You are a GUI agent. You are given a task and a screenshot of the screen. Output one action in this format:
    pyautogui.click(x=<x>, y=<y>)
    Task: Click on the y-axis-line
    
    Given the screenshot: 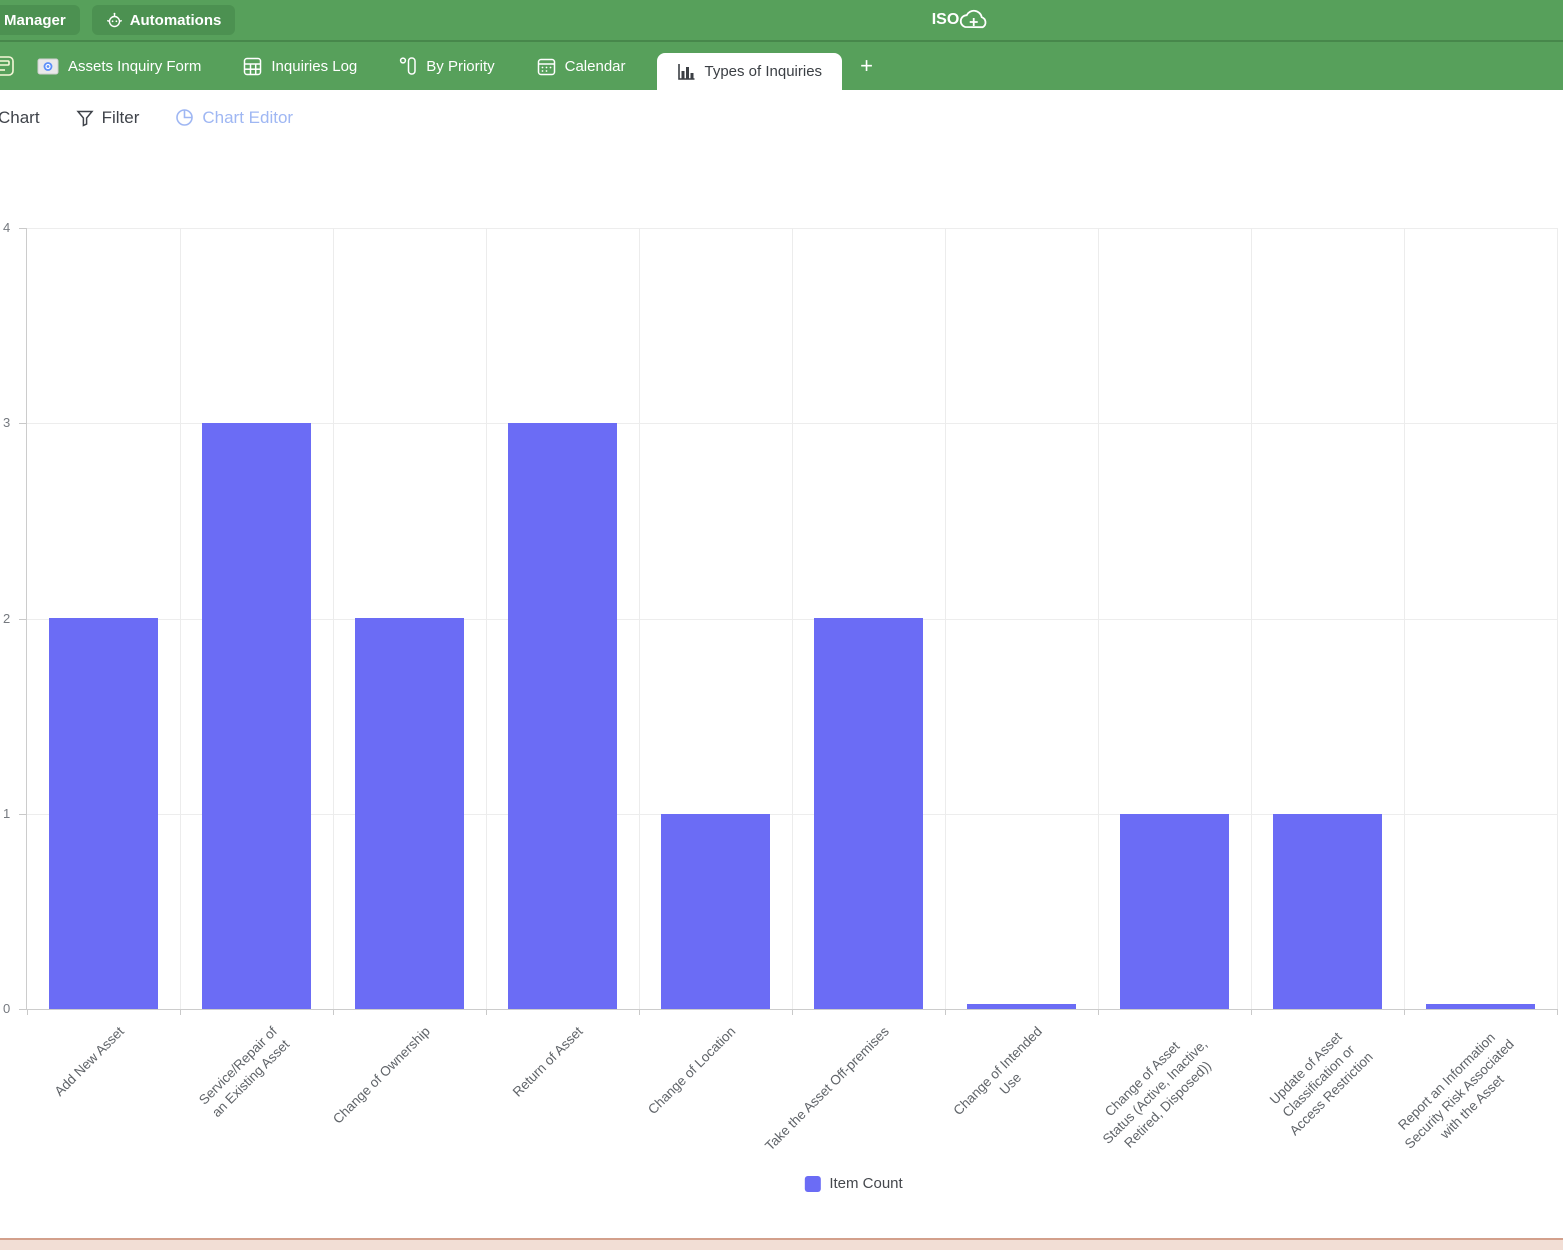 What is the action you would take?
    pyautogui.click(x=26, y=619)
    